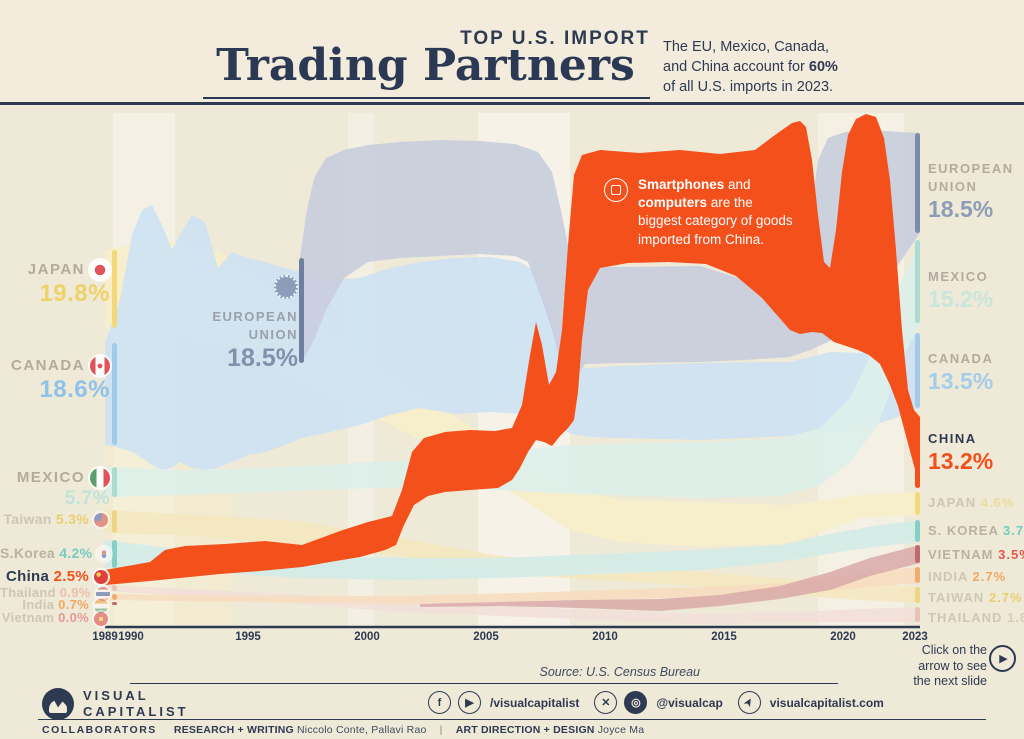 The width and height of the screenshot is (1024, 739). Describe the element at coordinates (535, 702) in the screenshot. I see `social-handle-1: /visualcapitalist` at that location.